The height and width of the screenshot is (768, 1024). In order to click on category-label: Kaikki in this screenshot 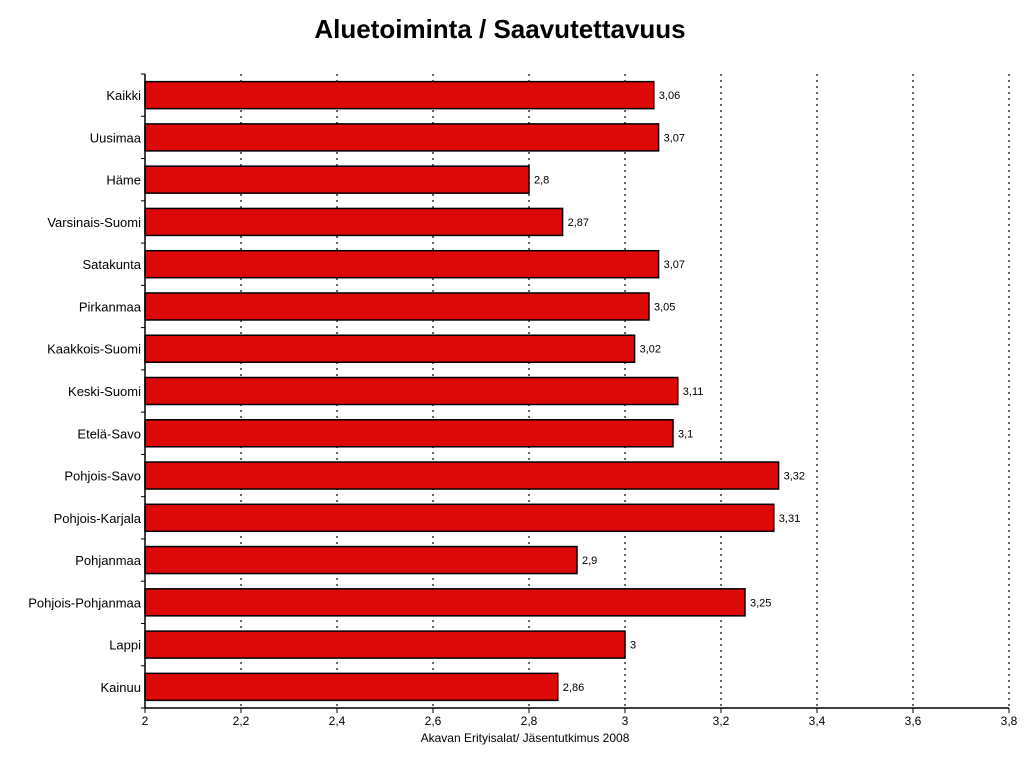, I will do `click(123, 95)`.